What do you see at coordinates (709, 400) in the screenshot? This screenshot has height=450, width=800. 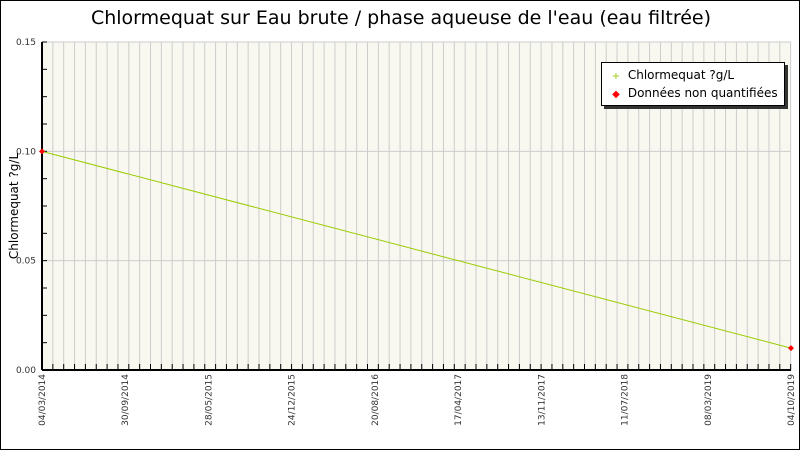 I see `x-tick-label: 08/03/2019` at bounding box center [709, 400].